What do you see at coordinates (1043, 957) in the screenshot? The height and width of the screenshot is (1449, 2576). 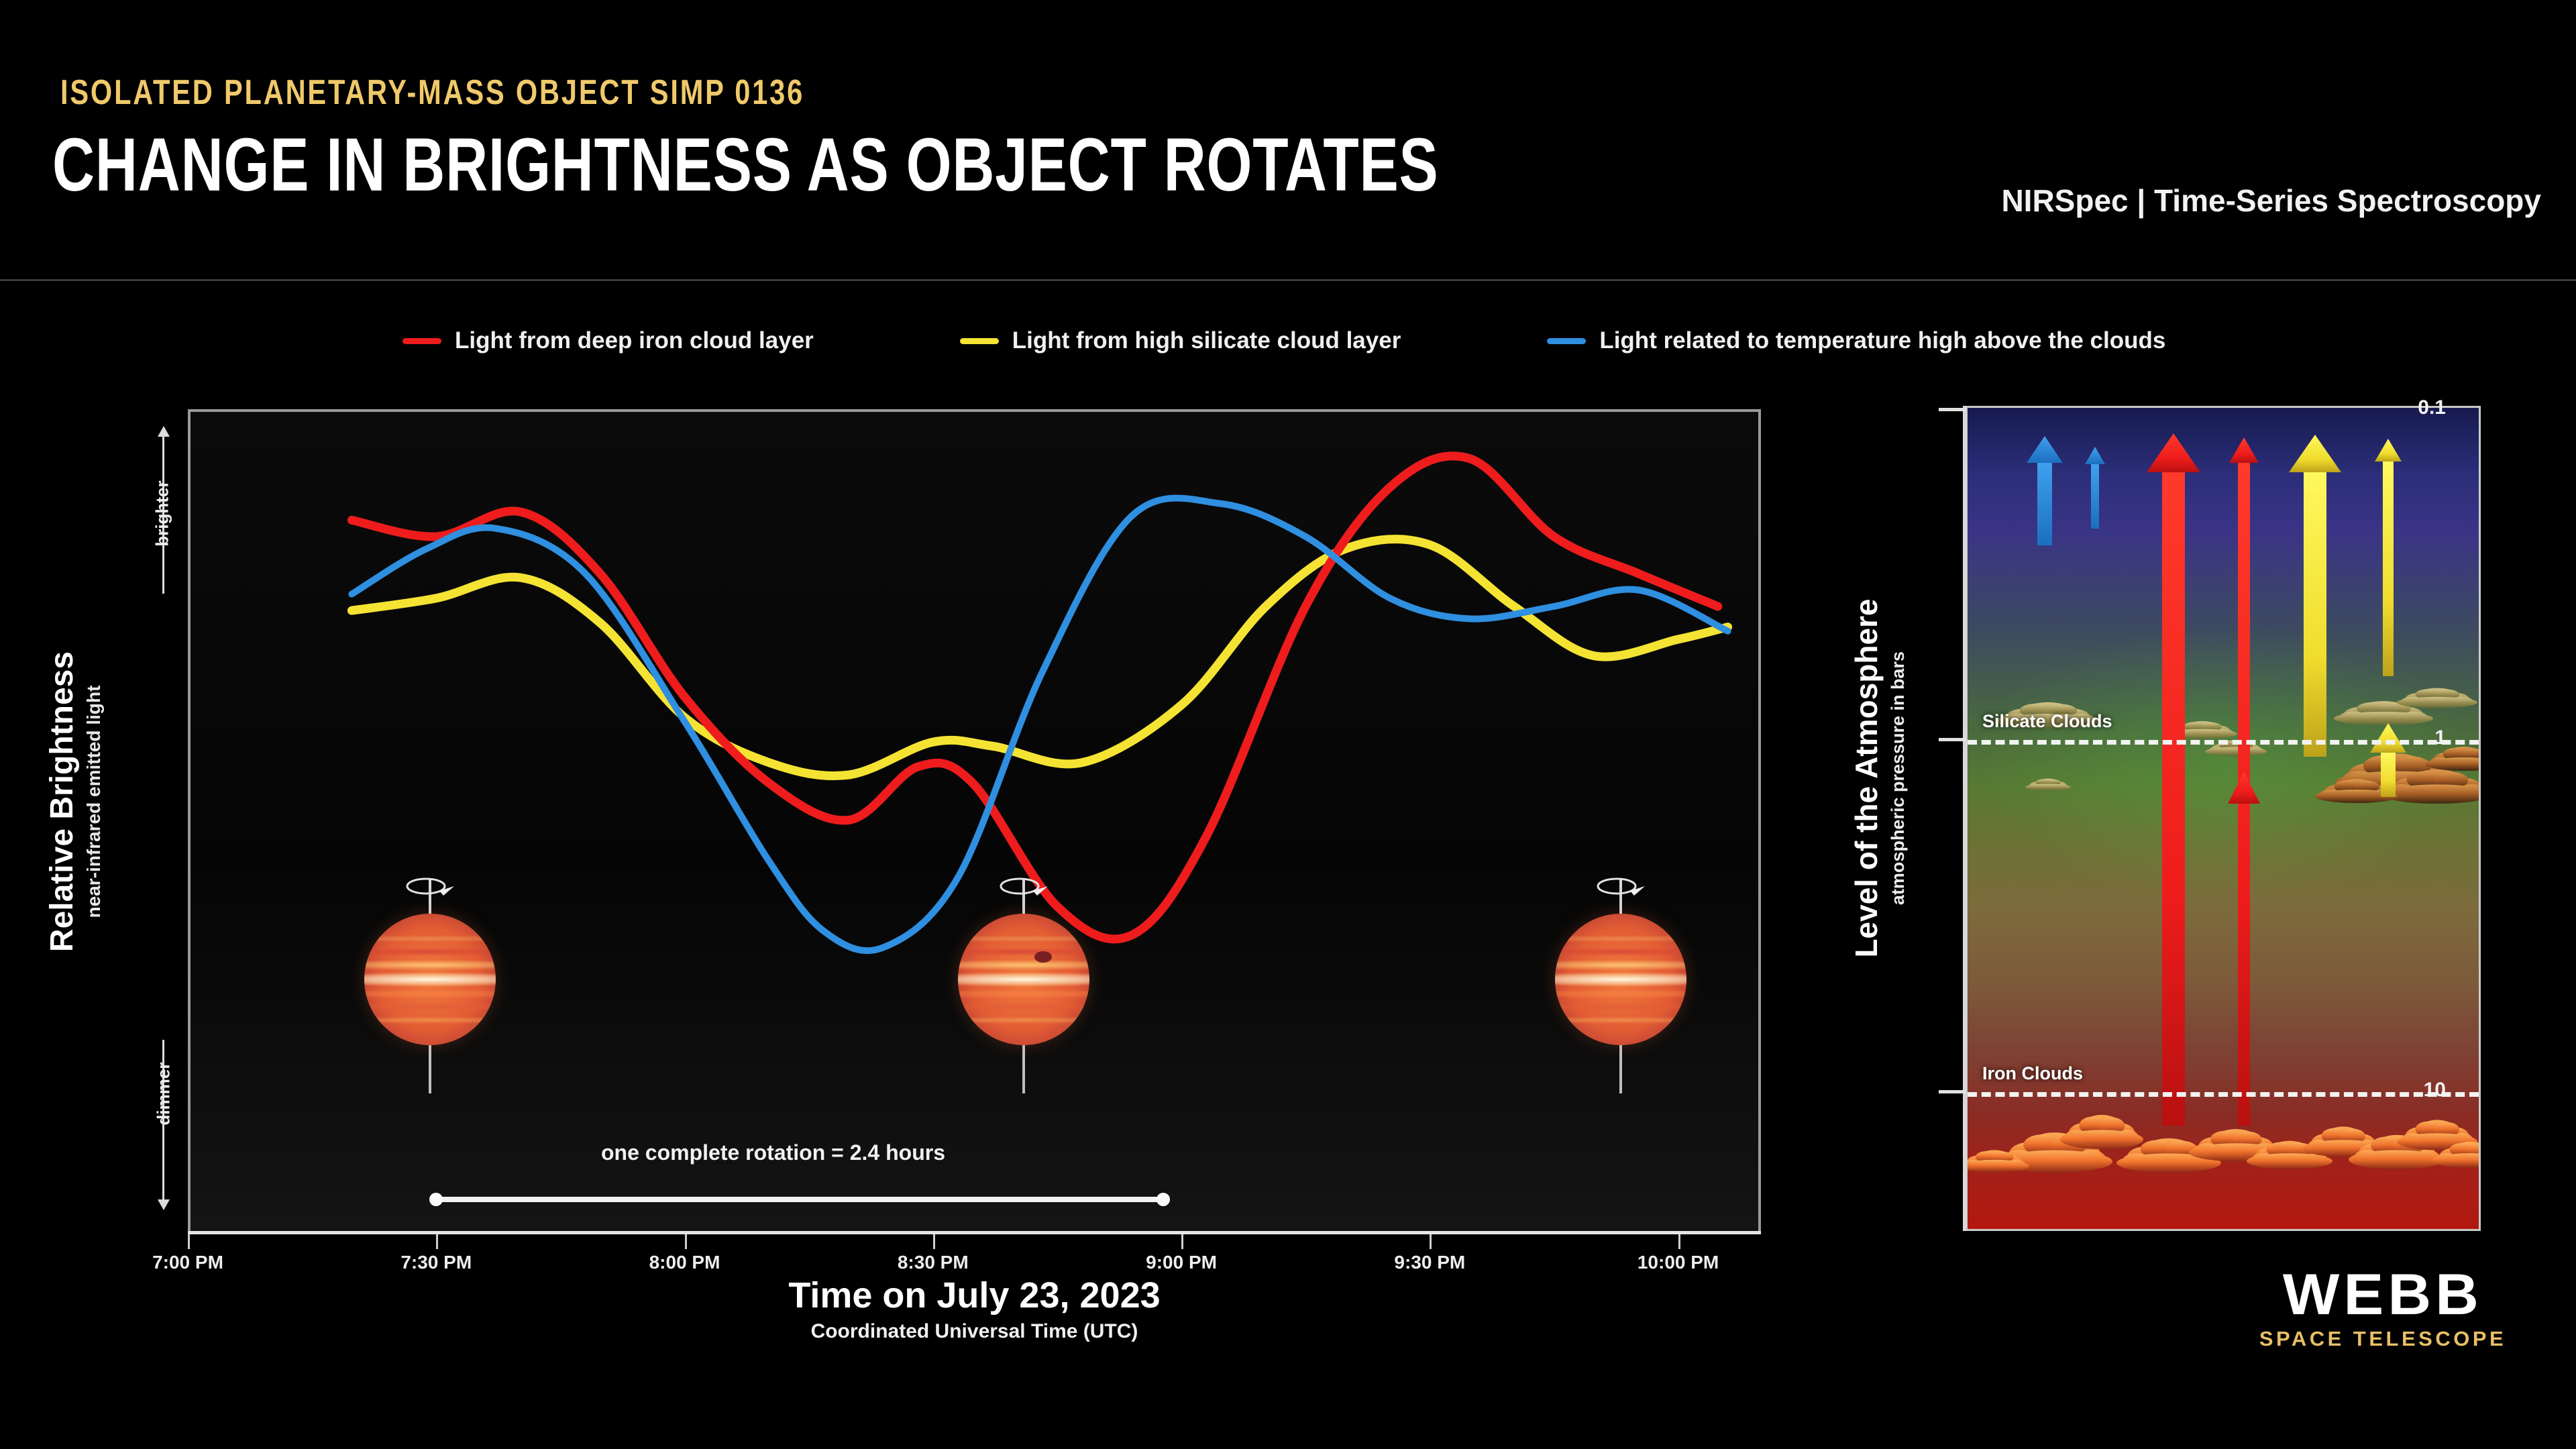 I see `planet-storm-spot` at bounding box center [1043, 957].